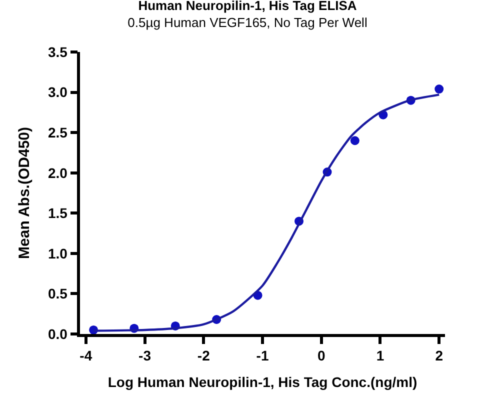  Describe the element at coordinates (58, 213) in the screenshot. I see `y-tick-label: 1.5` at that location.